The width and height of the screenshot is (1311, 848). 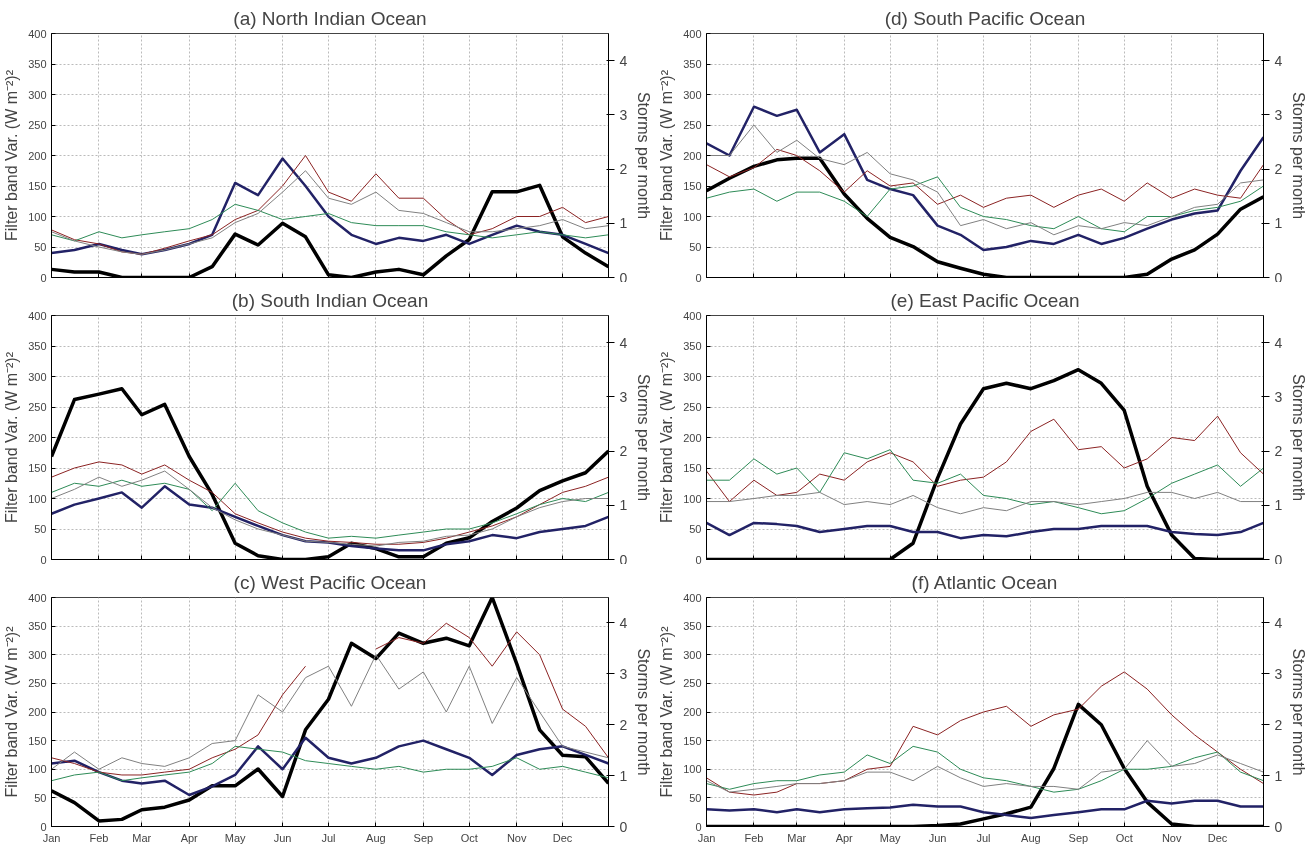 What do you see at coordinates (985, 300) in the screenshot?
I see `chart-title: (e) East Pacific Ocean` at bounding box center [985, 300].